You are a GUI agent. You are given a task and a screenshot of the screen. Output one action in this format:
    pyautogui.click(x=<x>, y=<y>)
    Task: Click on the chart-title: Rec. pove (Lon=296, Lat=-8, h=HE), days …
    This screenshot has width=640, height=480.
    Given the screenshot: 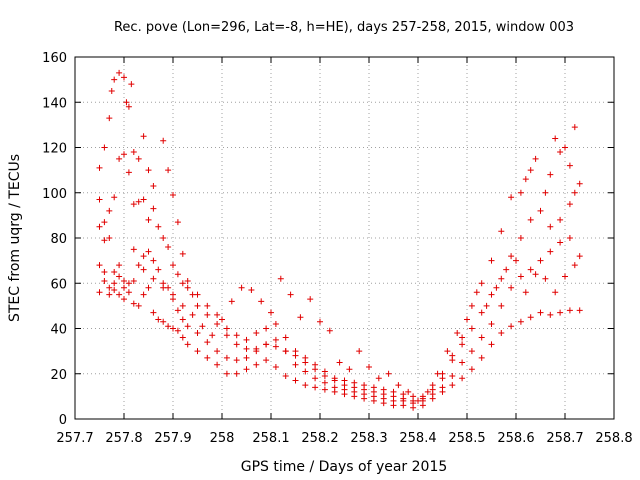 What is the action you would take?
    pyautogui.click(x=344, y=27)
    